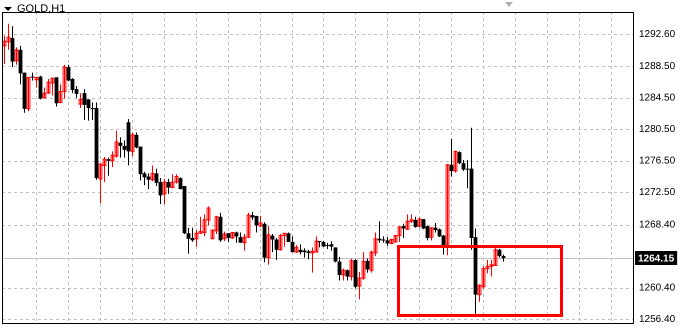 The height and width of the screenshot is (335, 683). I want to click on y-tick-label: 1280.50, so click(657, 130).